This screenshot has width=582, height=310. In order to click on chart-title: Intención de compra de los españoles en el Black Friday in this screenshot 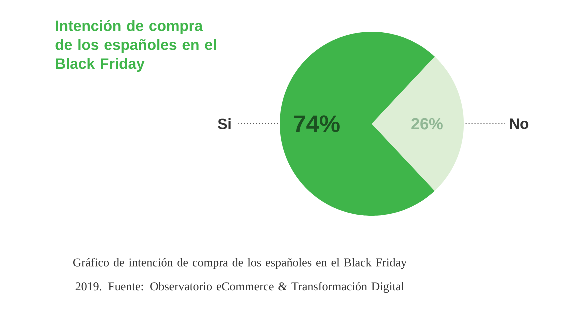, I will do `click(136, 46)`.